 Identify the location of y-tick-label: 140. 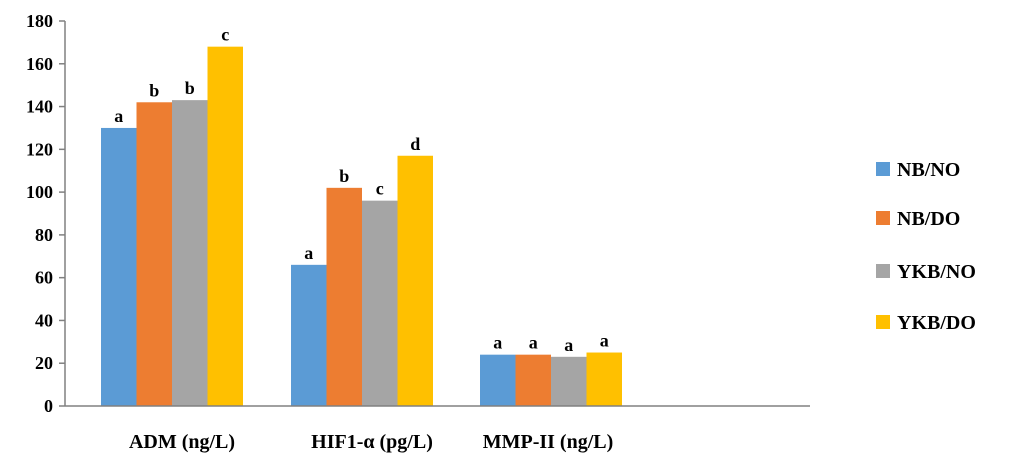
(39, 107).